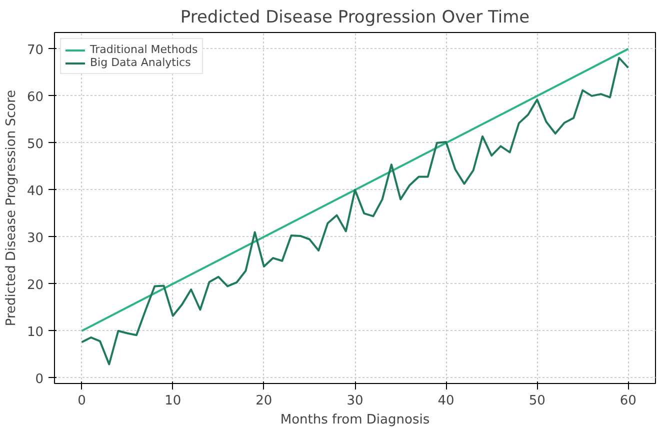  Describe the element at coordinates (355, 420) in the screenshot. I see `x-axis-title: Months from Diagnosis` at that location.